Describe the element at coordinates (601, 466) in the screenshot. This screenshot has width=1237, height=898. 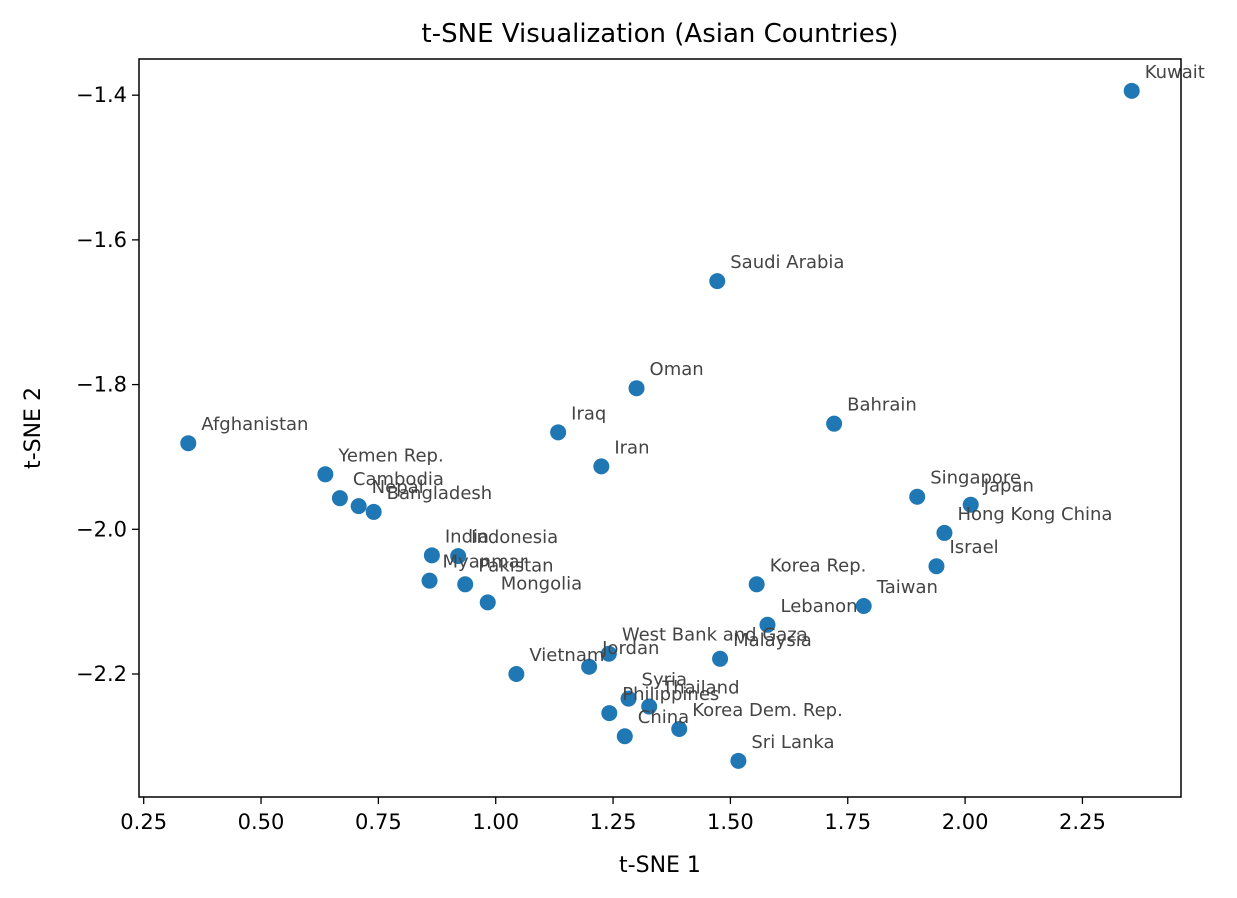
I see `point-iran` at that location.